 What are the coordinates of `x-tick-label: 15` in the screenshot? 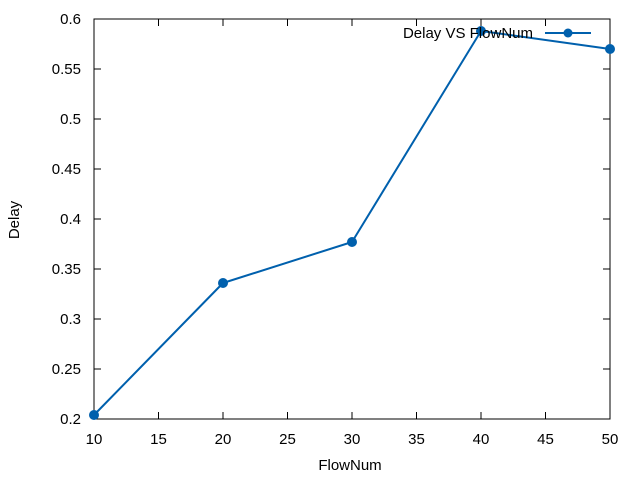 It's located at (158, 439).